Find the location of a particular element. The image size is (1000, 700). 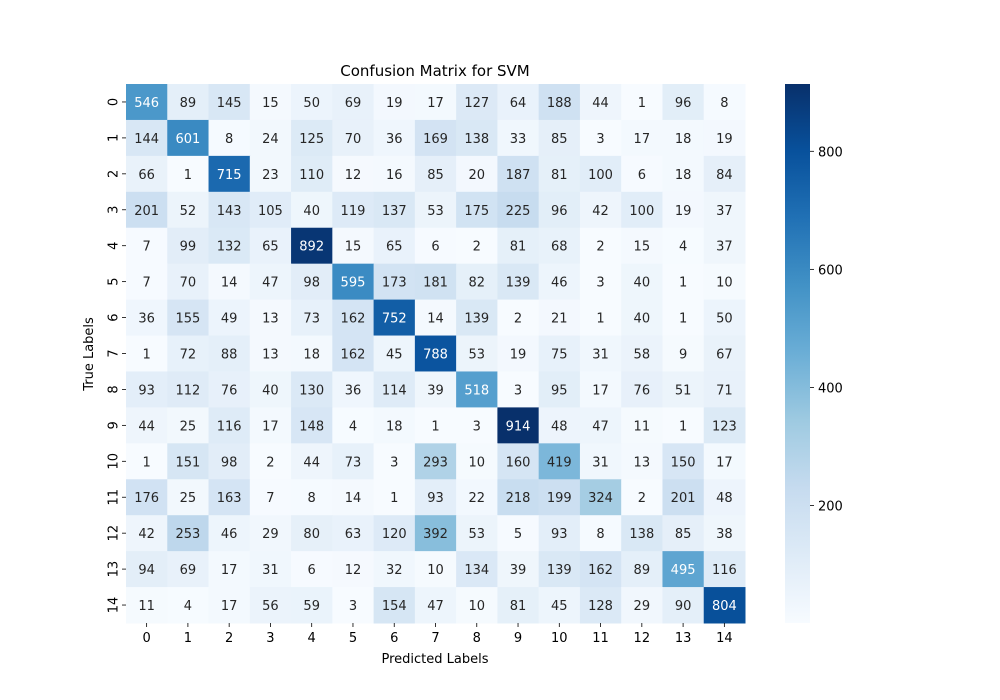

cell-value-label: 66 is located at coordinates (146, 175).